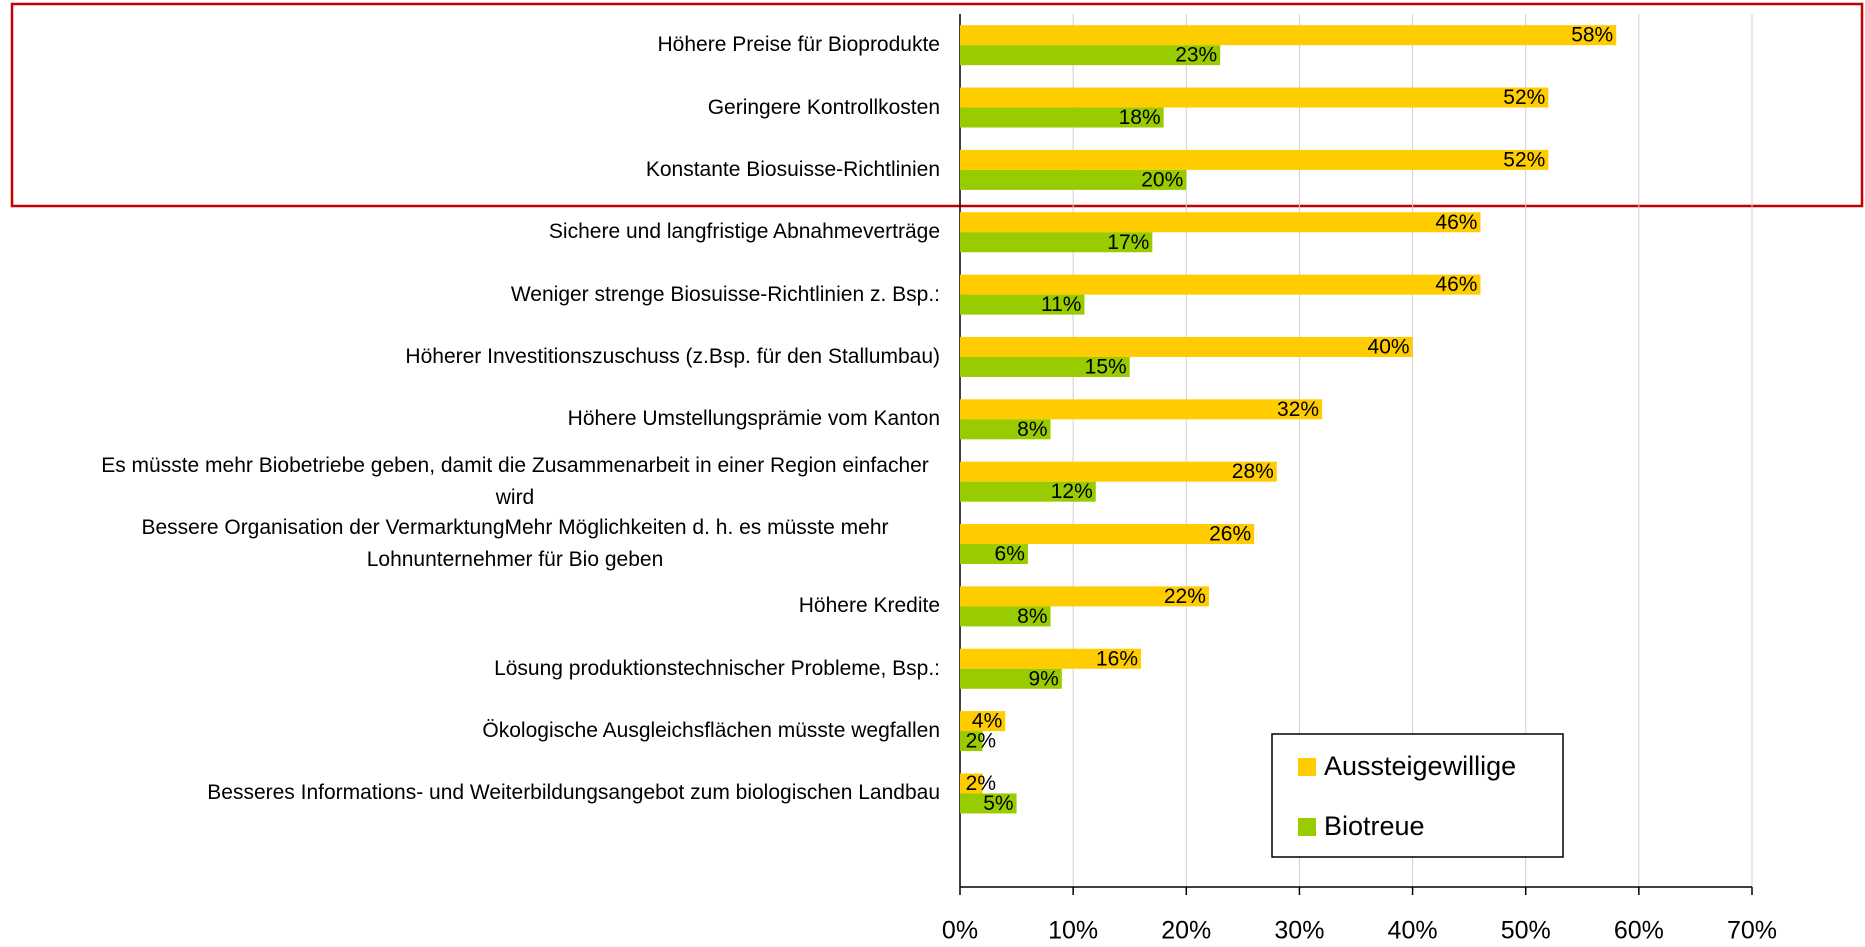 The width and height of the screenshot is (1865, 947). What do you see at coordinates (987, 721) in the screenshot?
I see `value-label: 4%` at bounding box center [987, 721].